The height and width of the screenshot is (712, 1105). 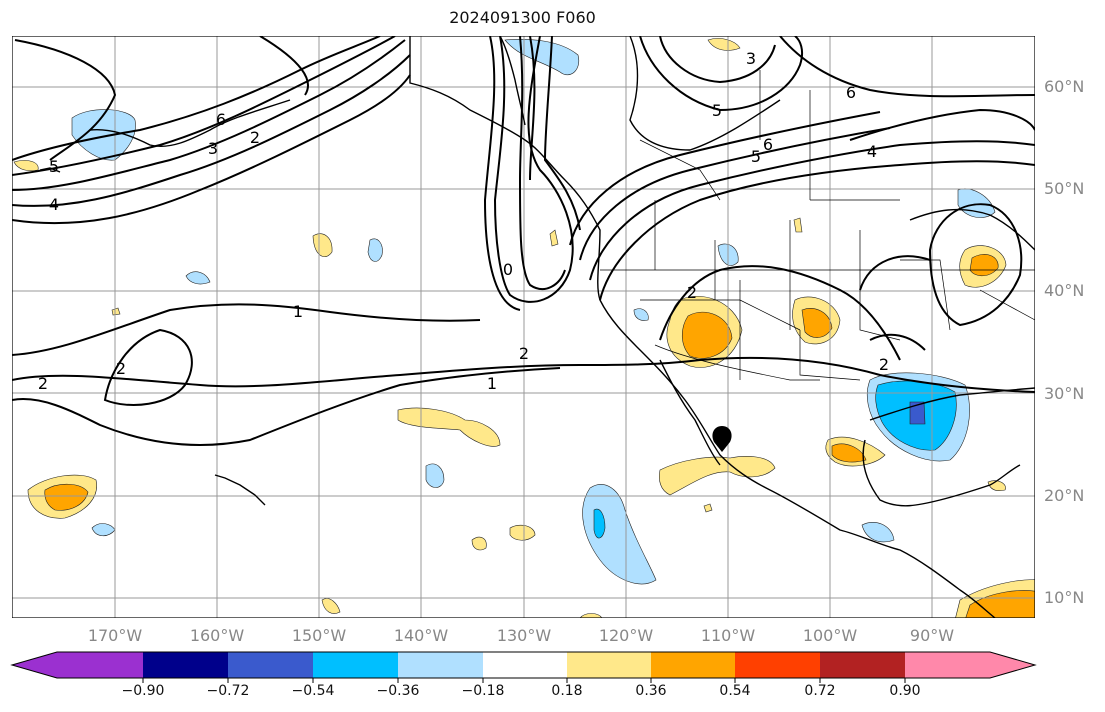 What do you see at coordinates (217, 635) in the screenshot?
I see `lon-label: 160°W` at bounding box center [217, 635].